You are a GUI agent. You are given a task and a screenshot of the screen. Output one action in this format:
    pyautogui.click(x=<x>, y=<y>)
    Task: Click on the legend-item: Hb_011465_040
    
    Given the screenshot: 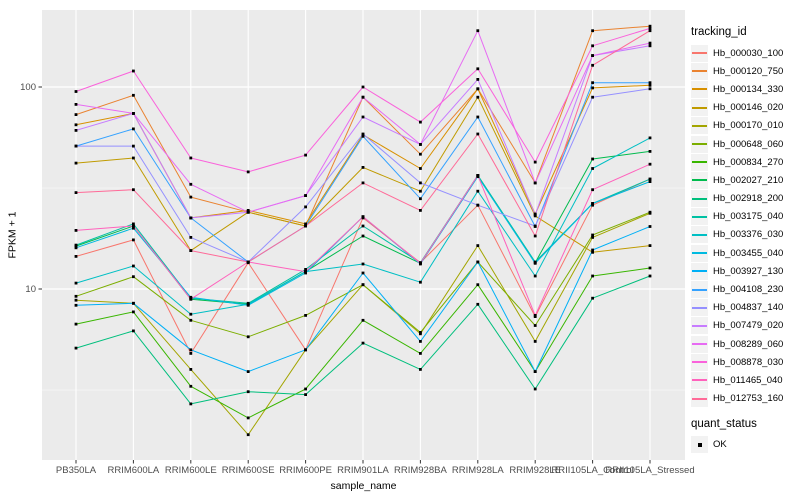 What is the action you would take?
    pyautogui.click(x=745, y=380)
    